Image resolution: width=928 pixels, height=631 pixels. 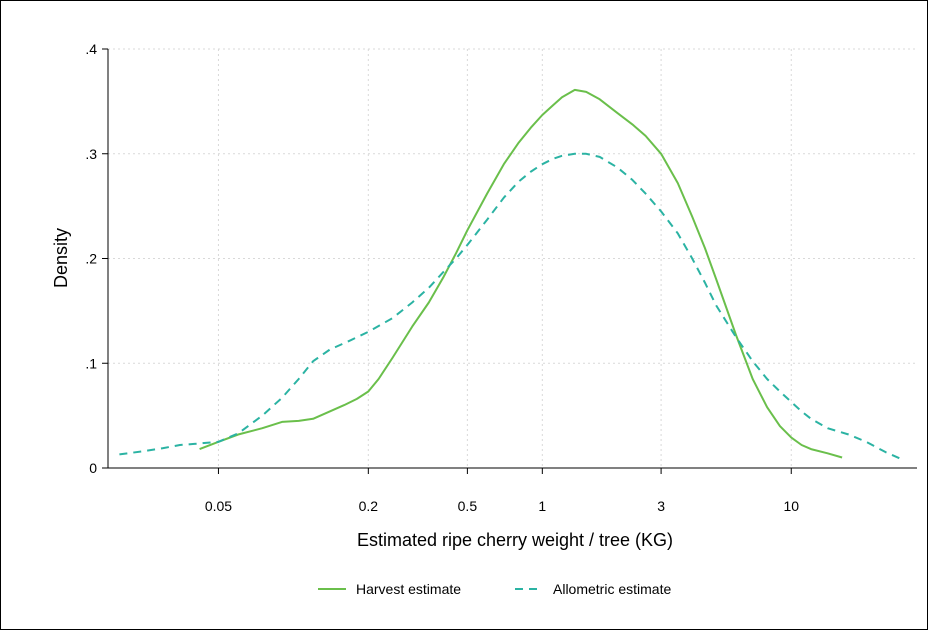 What do you see at coordinates (494, 589) in the screenshot?
I see `legend: Harvest estimate Allometric estimate` at bounding box center [494, 589].